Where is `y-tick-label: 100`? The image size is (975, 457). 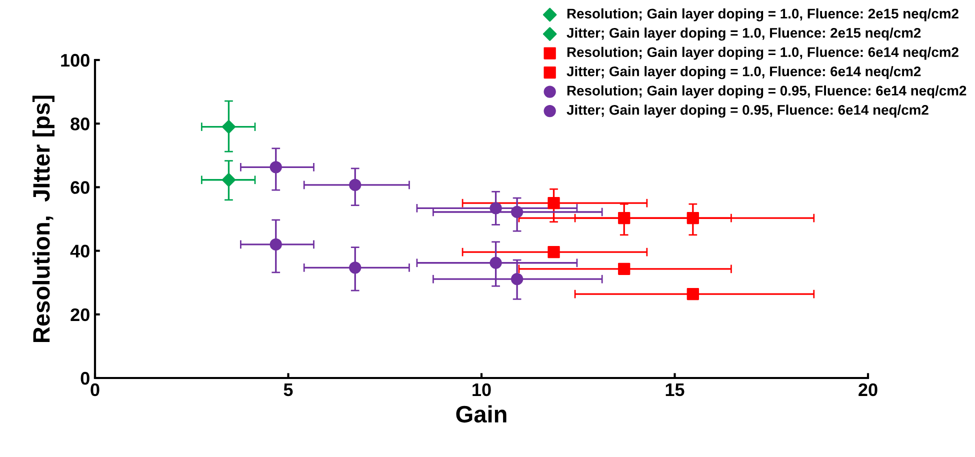
y-tick-label: 100 is located at coordinates (75, 60).